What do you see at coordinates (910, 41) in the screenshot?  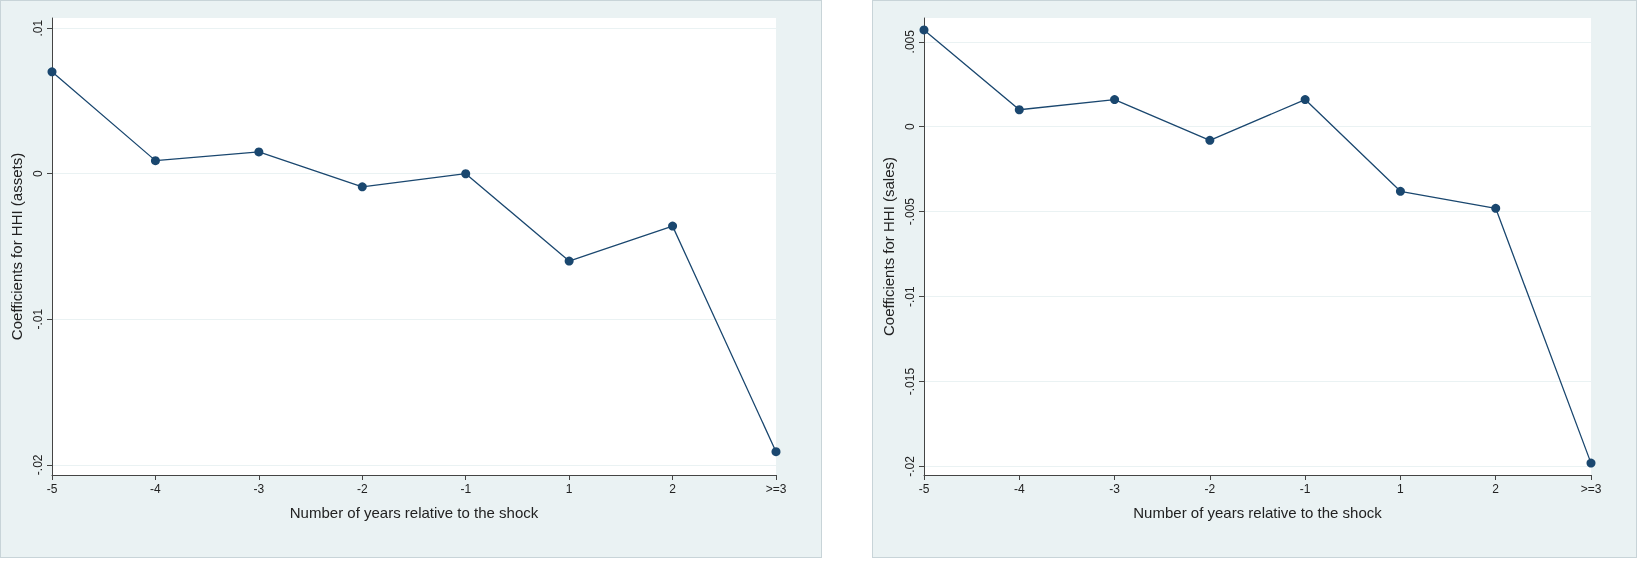 I see `y-tick-label: .005` at bounding box center [910, 41].